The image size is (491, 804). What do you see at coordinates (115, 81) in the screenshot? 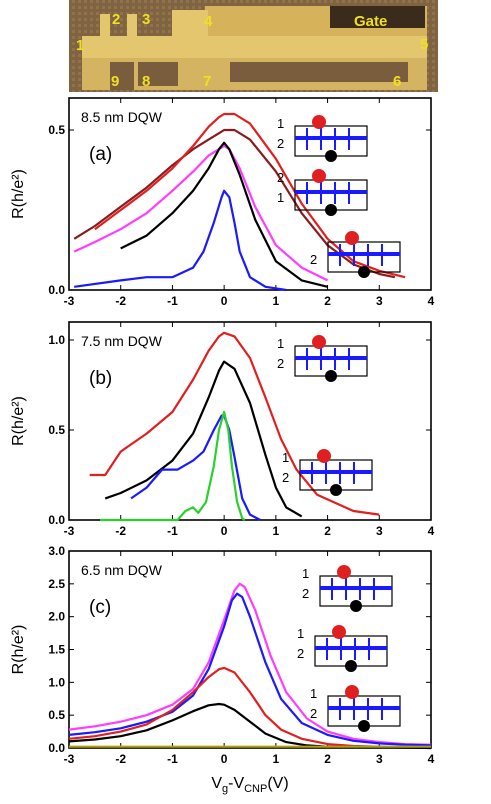
I see `terminal-9-label: 9` at bounding box center [115, 81].